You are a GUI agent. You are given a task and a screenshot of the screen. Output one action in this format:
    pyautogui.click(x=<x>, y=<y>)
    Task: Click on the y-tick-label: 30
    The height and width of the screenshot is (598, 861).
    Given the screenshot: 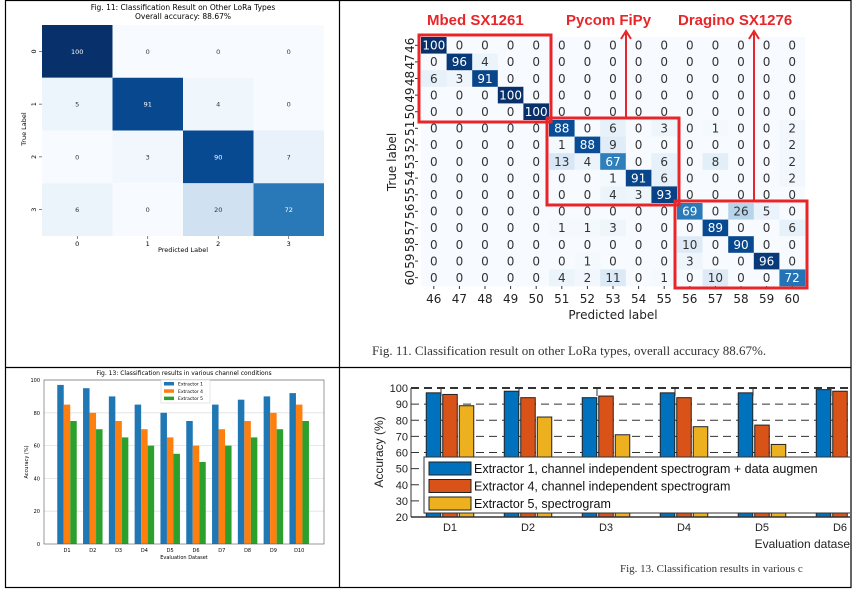 What is the action you would take?
    pyautogui.click(x=402, y=502)
    